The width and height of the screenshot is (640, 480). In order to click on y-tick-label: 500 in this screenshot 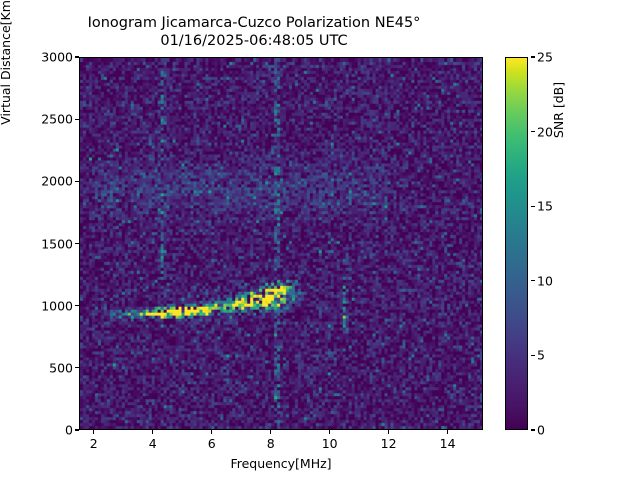, I will do `click(61, 368)`.